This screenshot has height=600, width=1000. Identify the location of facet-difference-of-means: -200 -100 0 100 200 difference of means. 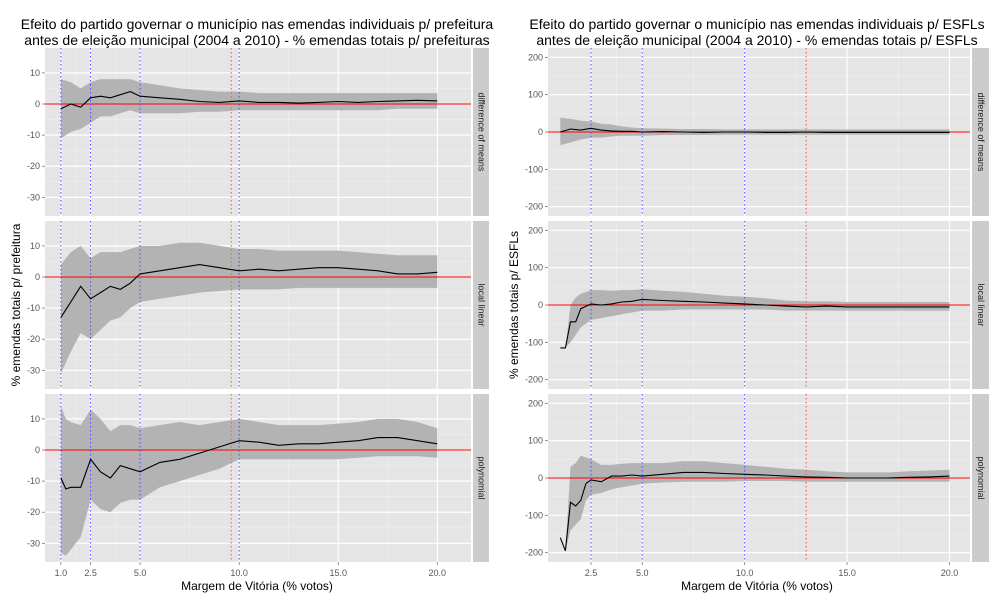
(757, 132).